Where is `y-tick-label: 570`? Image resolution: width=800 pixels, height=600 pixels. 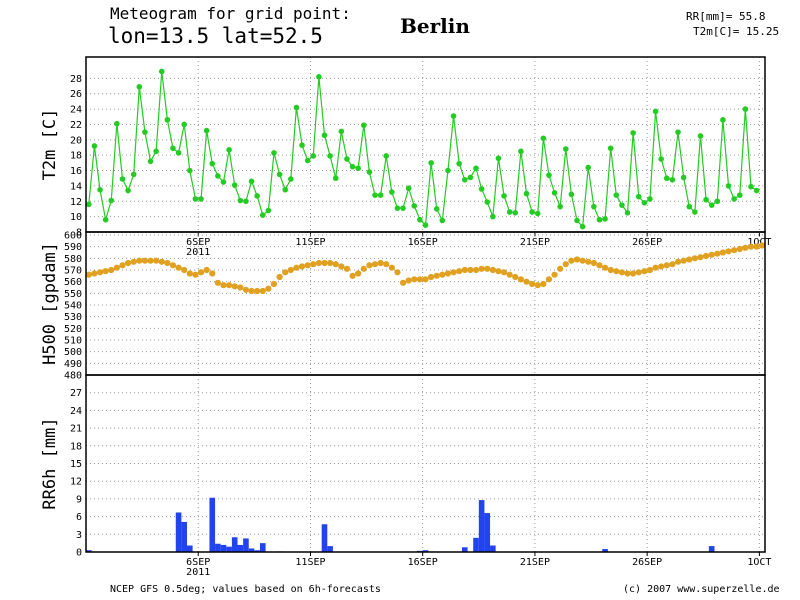
y-tick-label: 570 is located at coordinates (73, 271).